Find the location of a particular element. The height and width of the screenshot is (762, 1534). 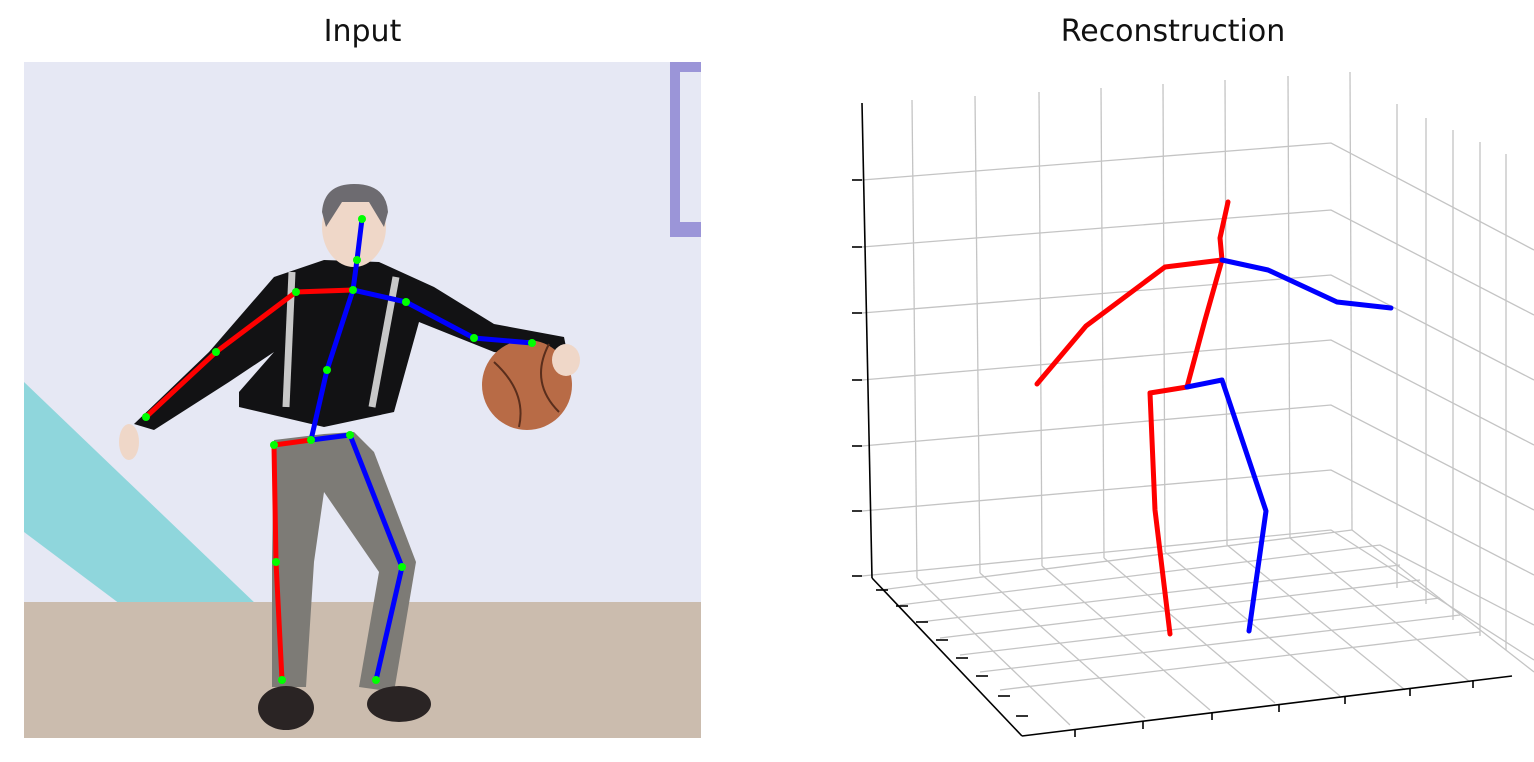

left-shoe is located at coordinates (286, 708).